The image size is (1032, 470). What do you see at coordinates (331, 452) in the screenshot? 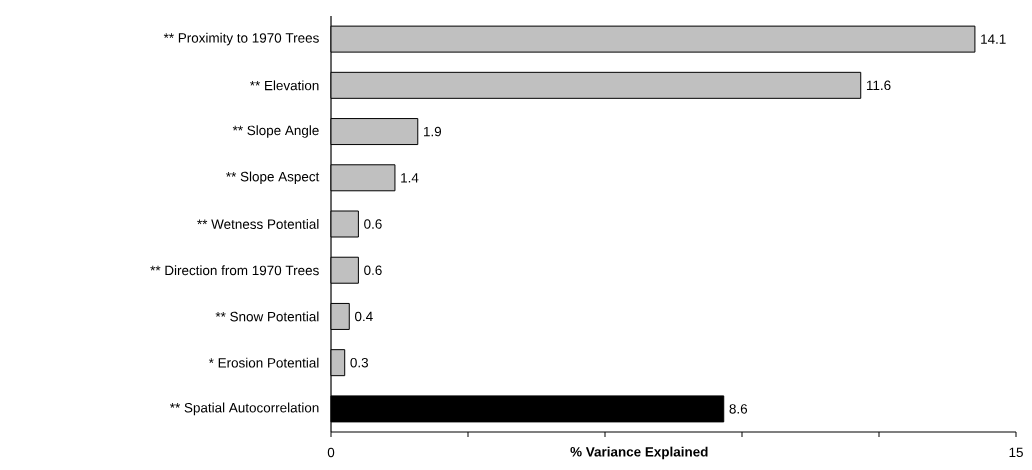
I see `x-tick-label: 0` at bounding box center [331, 452].